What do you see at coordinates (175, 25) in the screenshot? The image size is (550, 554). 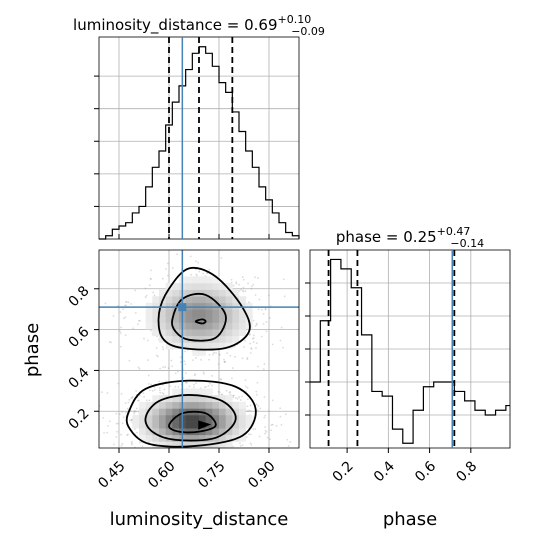 I see `title-main-text: luminosity_distance = 0.69` at bounding box center [175, 25].